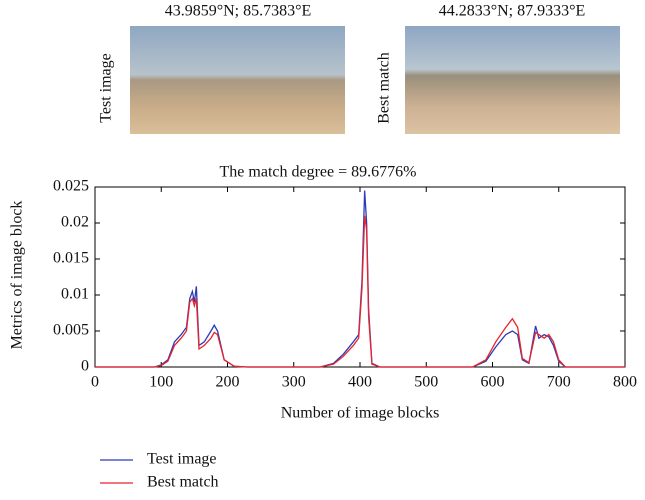 This screenshot has height=500, width=645. Describe the element at coordinates (360, 413) in the screenshot. I see `x-axis-label: Number of image blocks` at that location.